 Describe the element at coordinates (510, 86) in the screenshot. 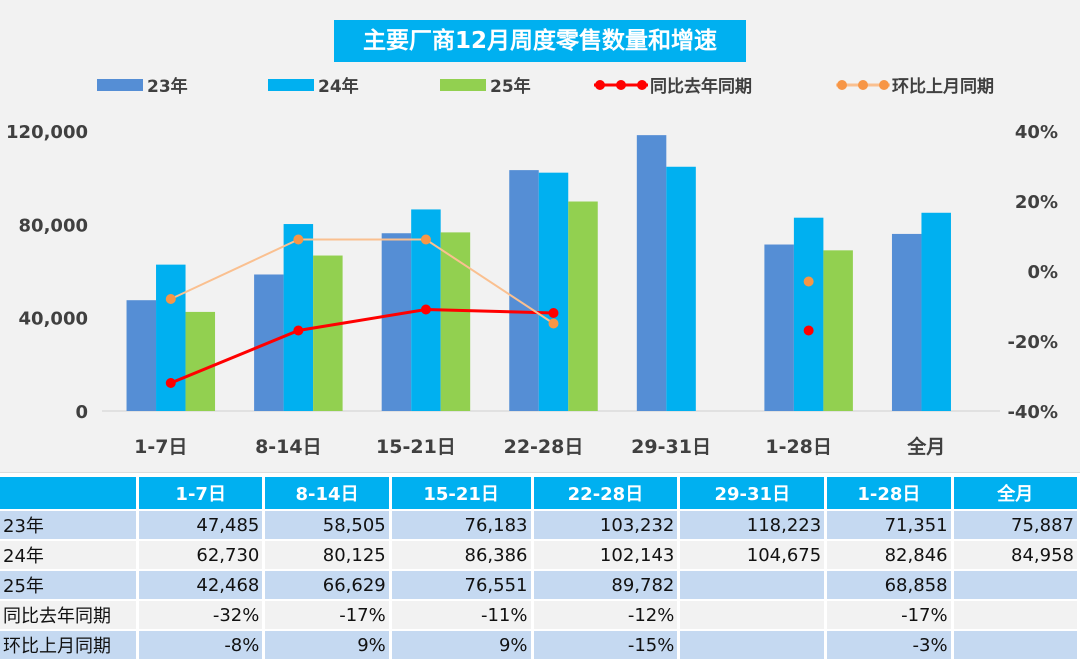

I see `legend-label: 25年` at that location.